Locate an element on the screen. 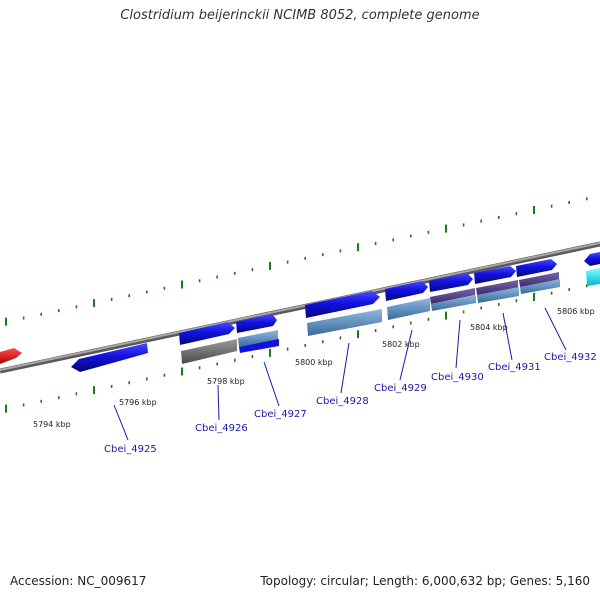  gene-label-cbei-4928: Cbei_4928 is located at coordinates (342, 401).